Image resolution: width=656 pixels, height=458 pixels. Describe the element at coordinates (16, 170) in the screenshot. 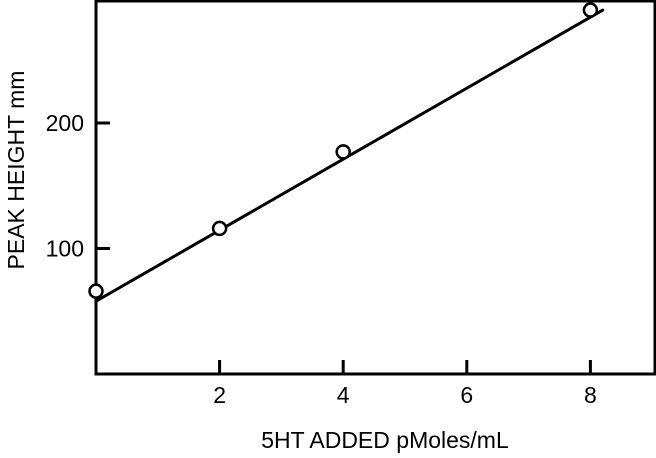

I see `y-axis-label: PEAK HEIGHT mm` at that location.